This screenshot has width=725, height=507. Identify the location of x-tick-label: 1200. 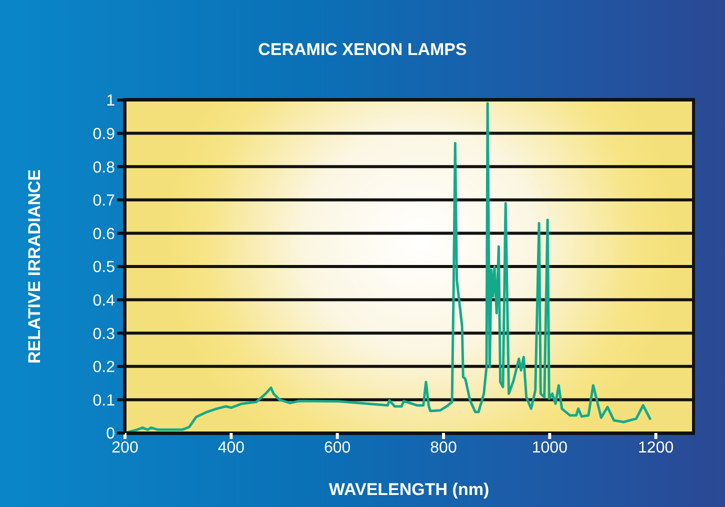
(656, 447).